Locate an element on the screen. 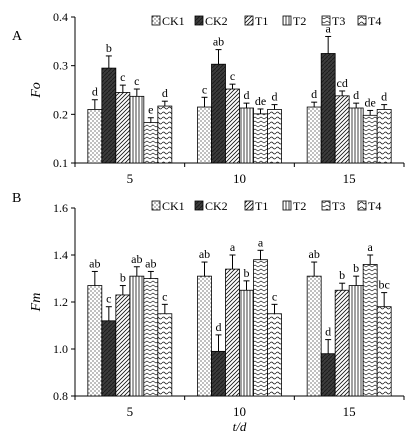  y-tick-label: 1.2 is located at coordinates (60, 302).